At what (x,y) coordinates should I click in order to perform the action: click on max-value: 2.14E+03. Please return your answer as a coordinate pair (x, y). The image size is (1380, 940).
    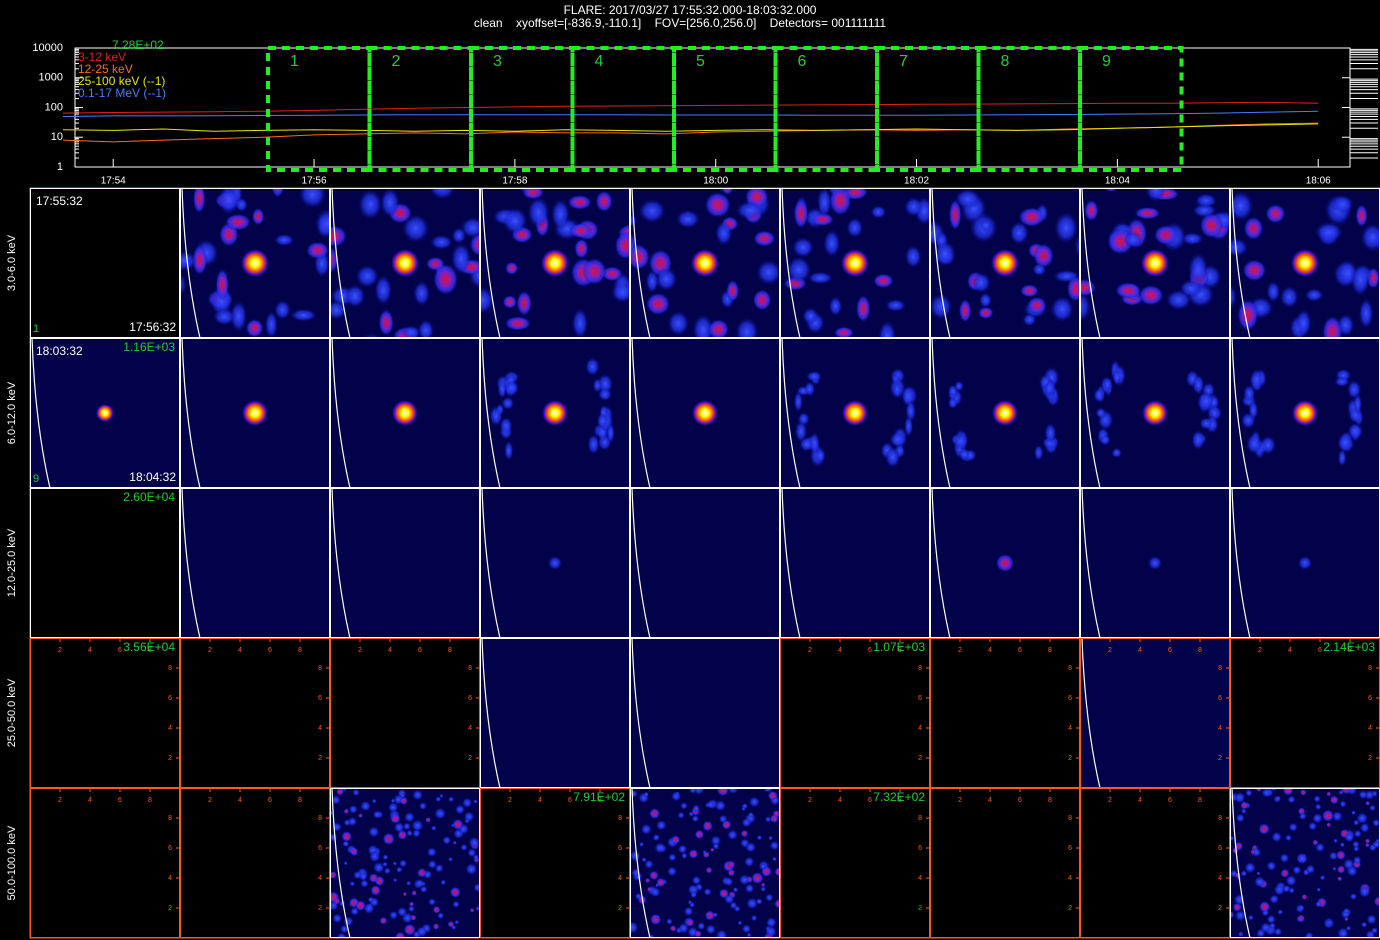
    Looking at the image, I should click on (1349, 647).